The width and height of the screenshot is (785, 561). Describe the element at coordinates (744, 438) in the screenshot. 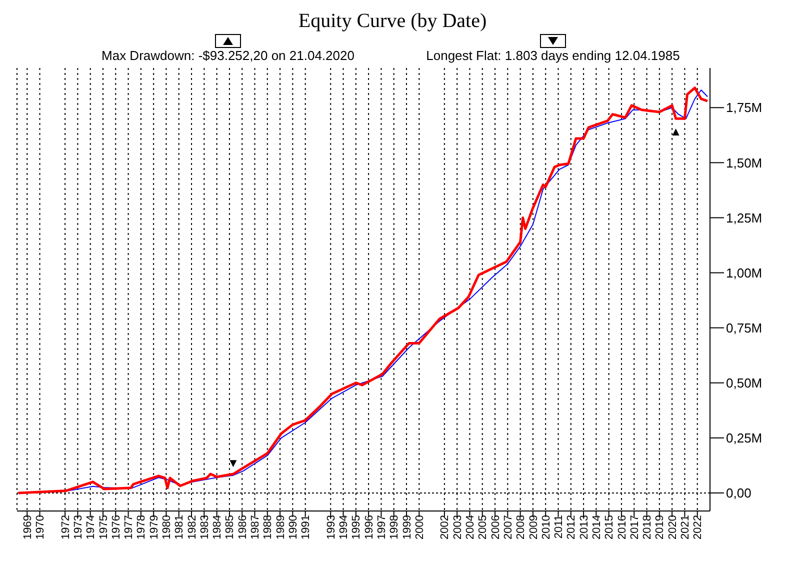

I see `y-tick-label: 0,25M` at that location.